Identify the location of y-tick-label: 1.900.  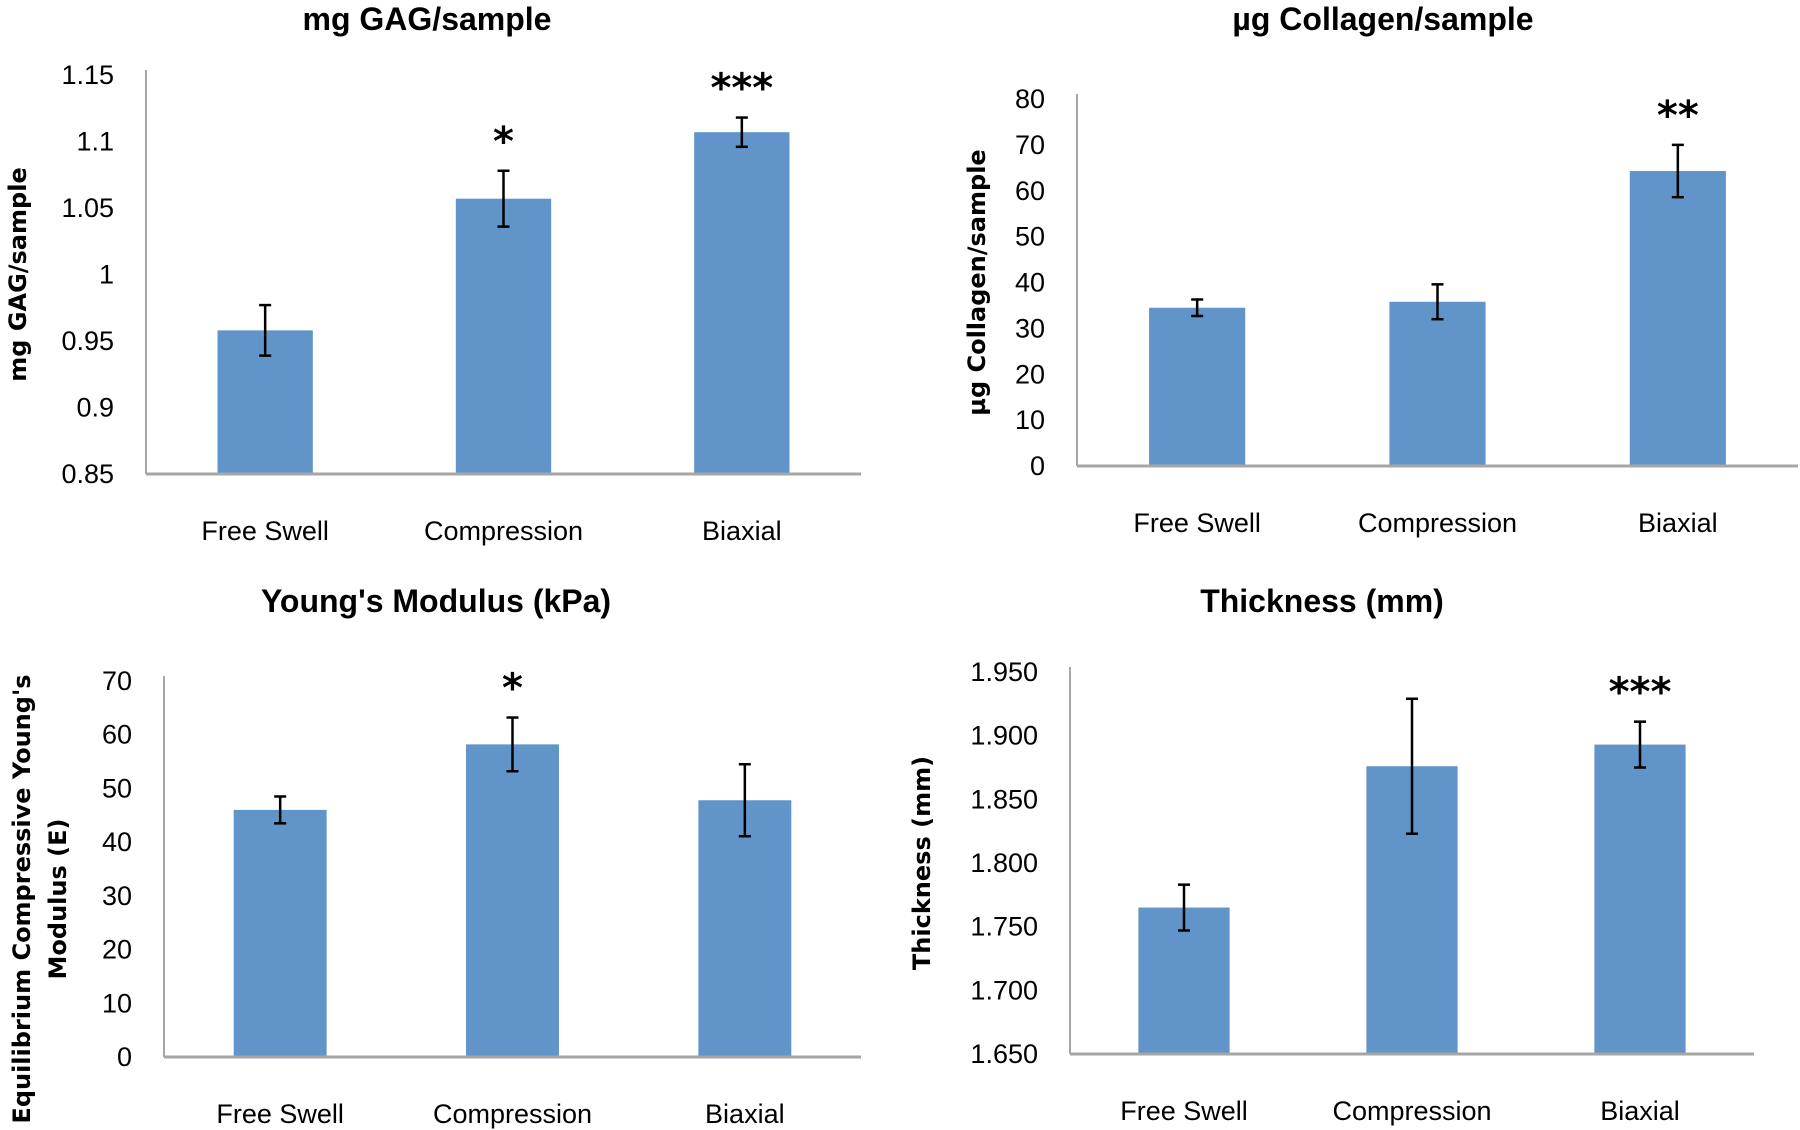
(1004, 736).